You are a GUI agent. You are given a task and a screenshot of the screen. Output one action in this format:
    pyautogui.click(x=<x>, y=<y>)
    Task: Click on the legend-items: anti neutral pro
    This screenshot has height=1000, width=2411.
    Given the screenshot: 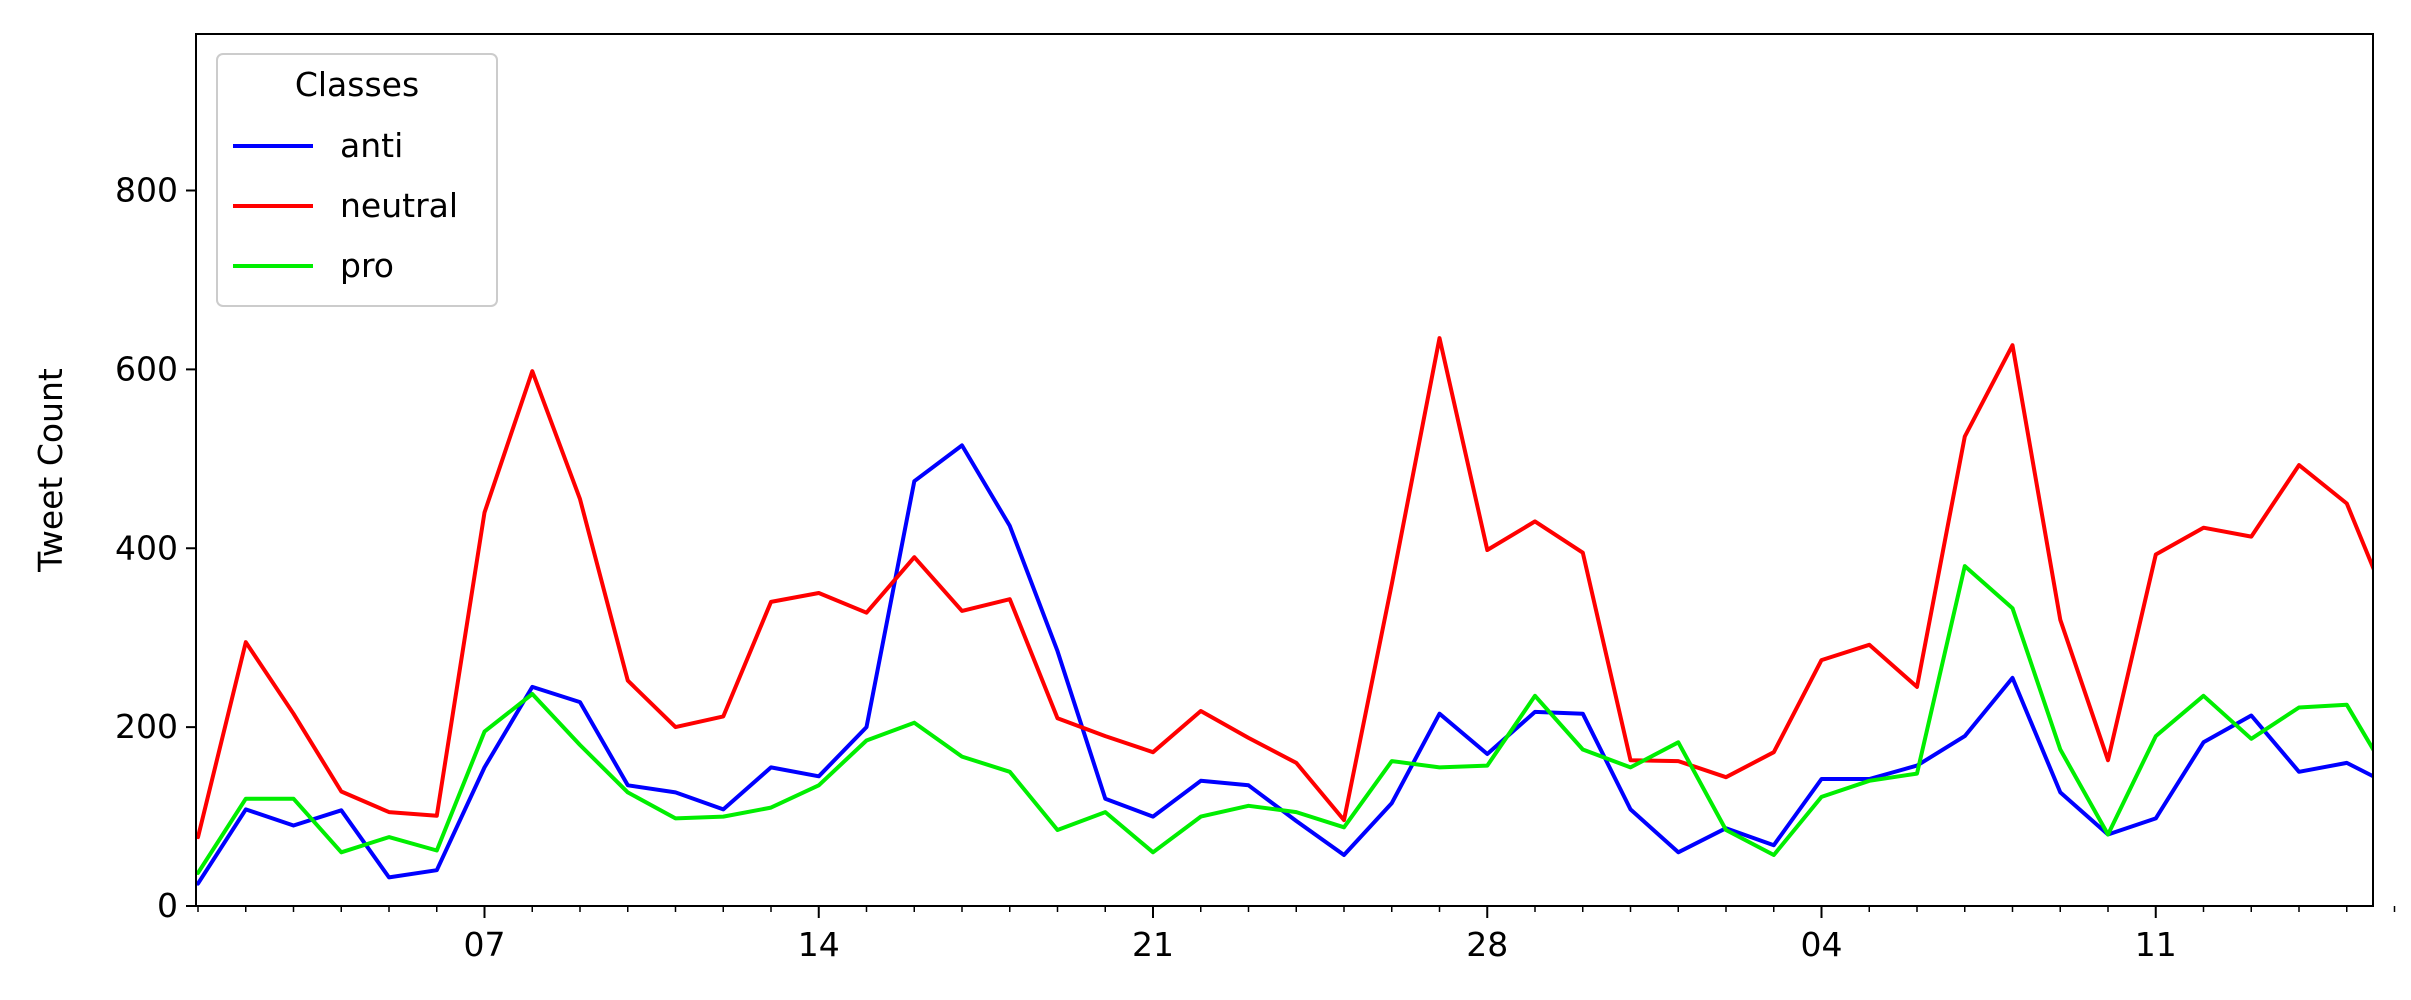 What is the action you would take?
    pyautogui.click(x=345, y=205)
    